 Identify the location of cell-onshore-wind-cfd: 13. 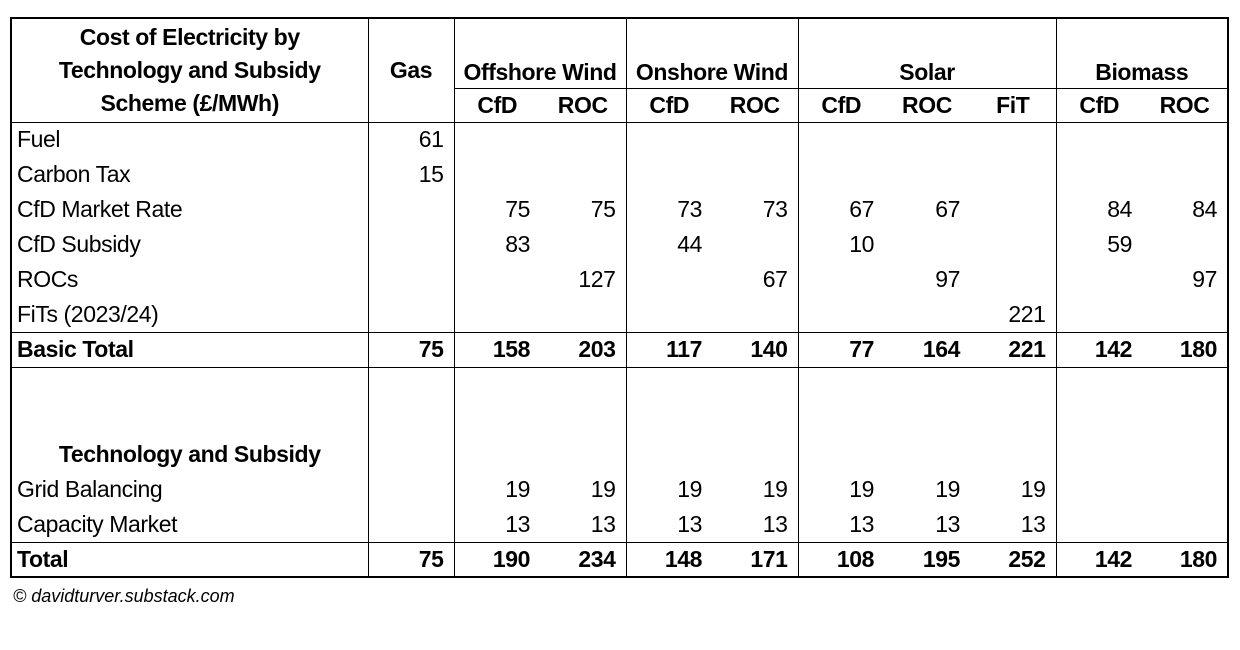
(668, 524).